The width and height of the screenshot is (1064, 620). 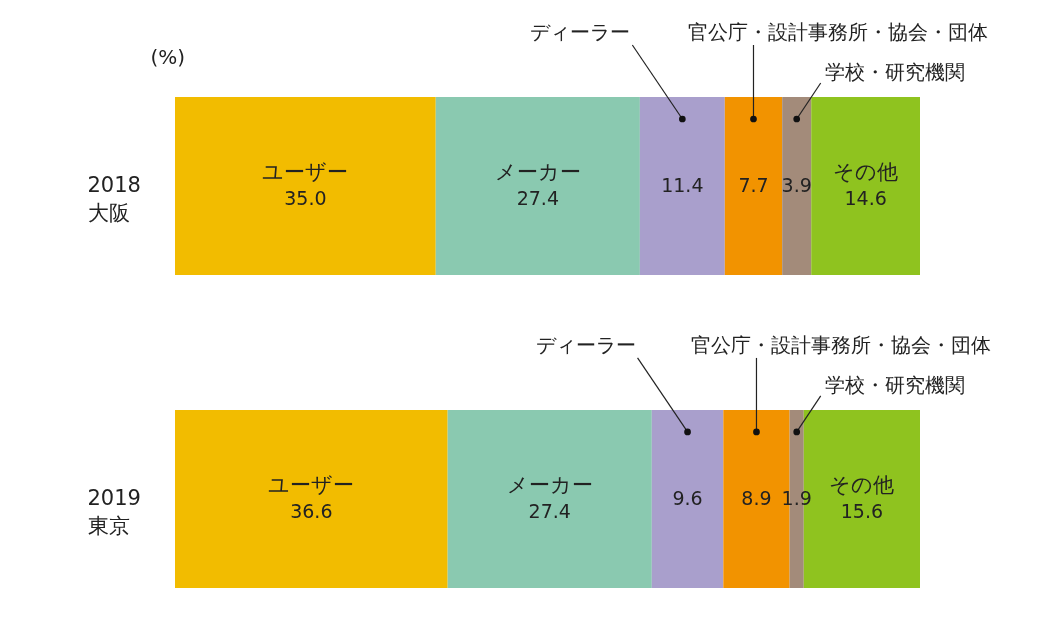 What do you see at coordinates (866, 172) in the screenshot?
I see `series-label: その他` at bounding box center [866, 172].